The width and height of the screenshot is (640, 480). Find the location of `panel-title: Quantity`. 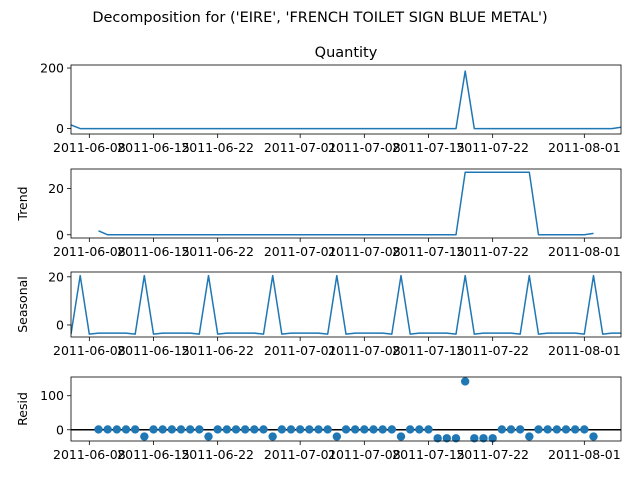

panel-title: Quantity is located at coordinates (346, 53).